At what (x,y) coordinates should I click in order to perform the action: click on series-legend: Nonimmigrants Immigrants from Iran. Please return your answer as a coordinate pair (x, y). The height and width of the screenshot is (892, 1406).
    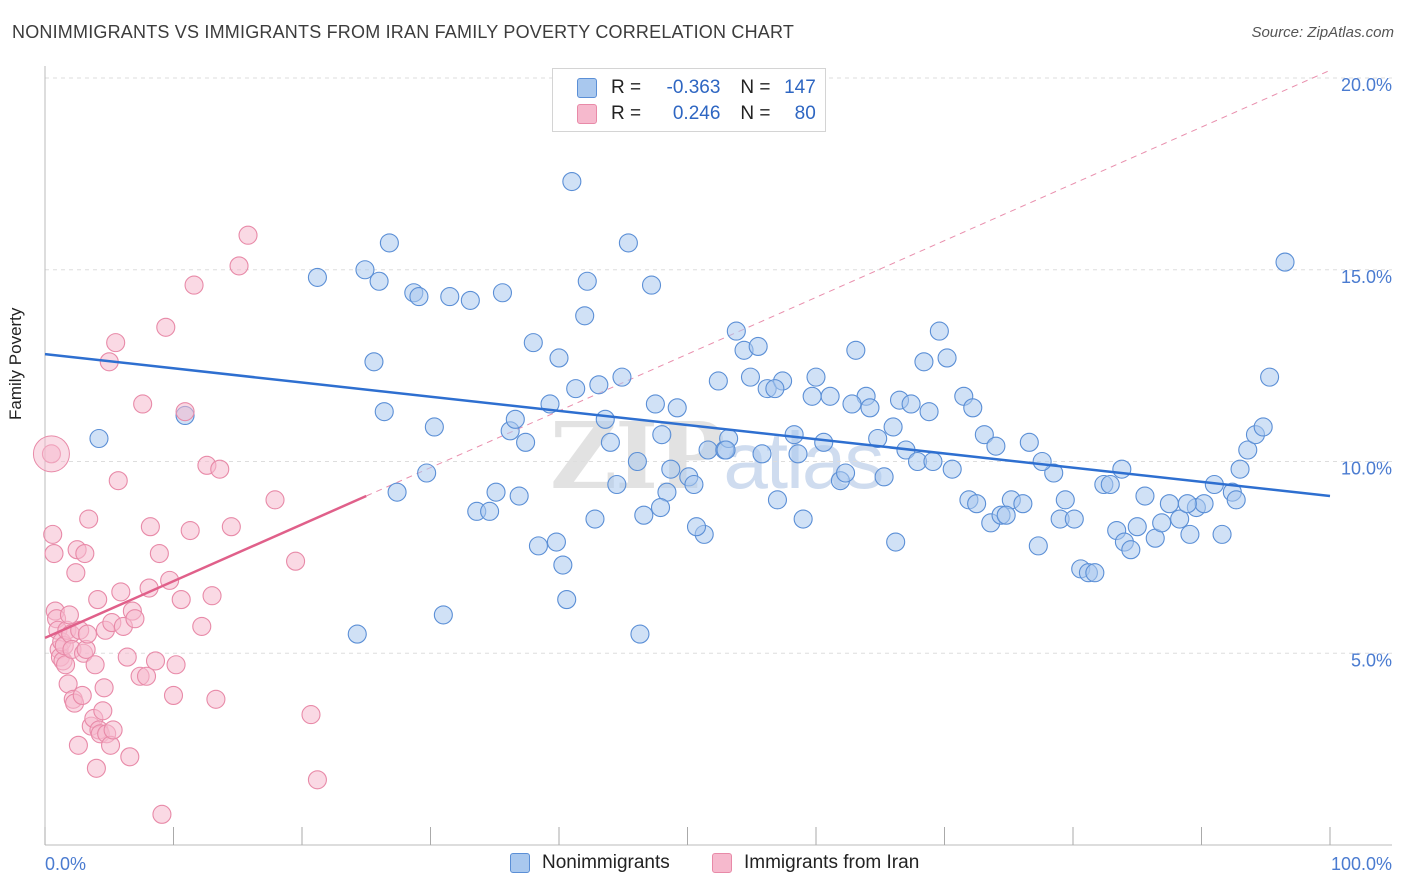
    Looking at the image, I should click on (703, 865).